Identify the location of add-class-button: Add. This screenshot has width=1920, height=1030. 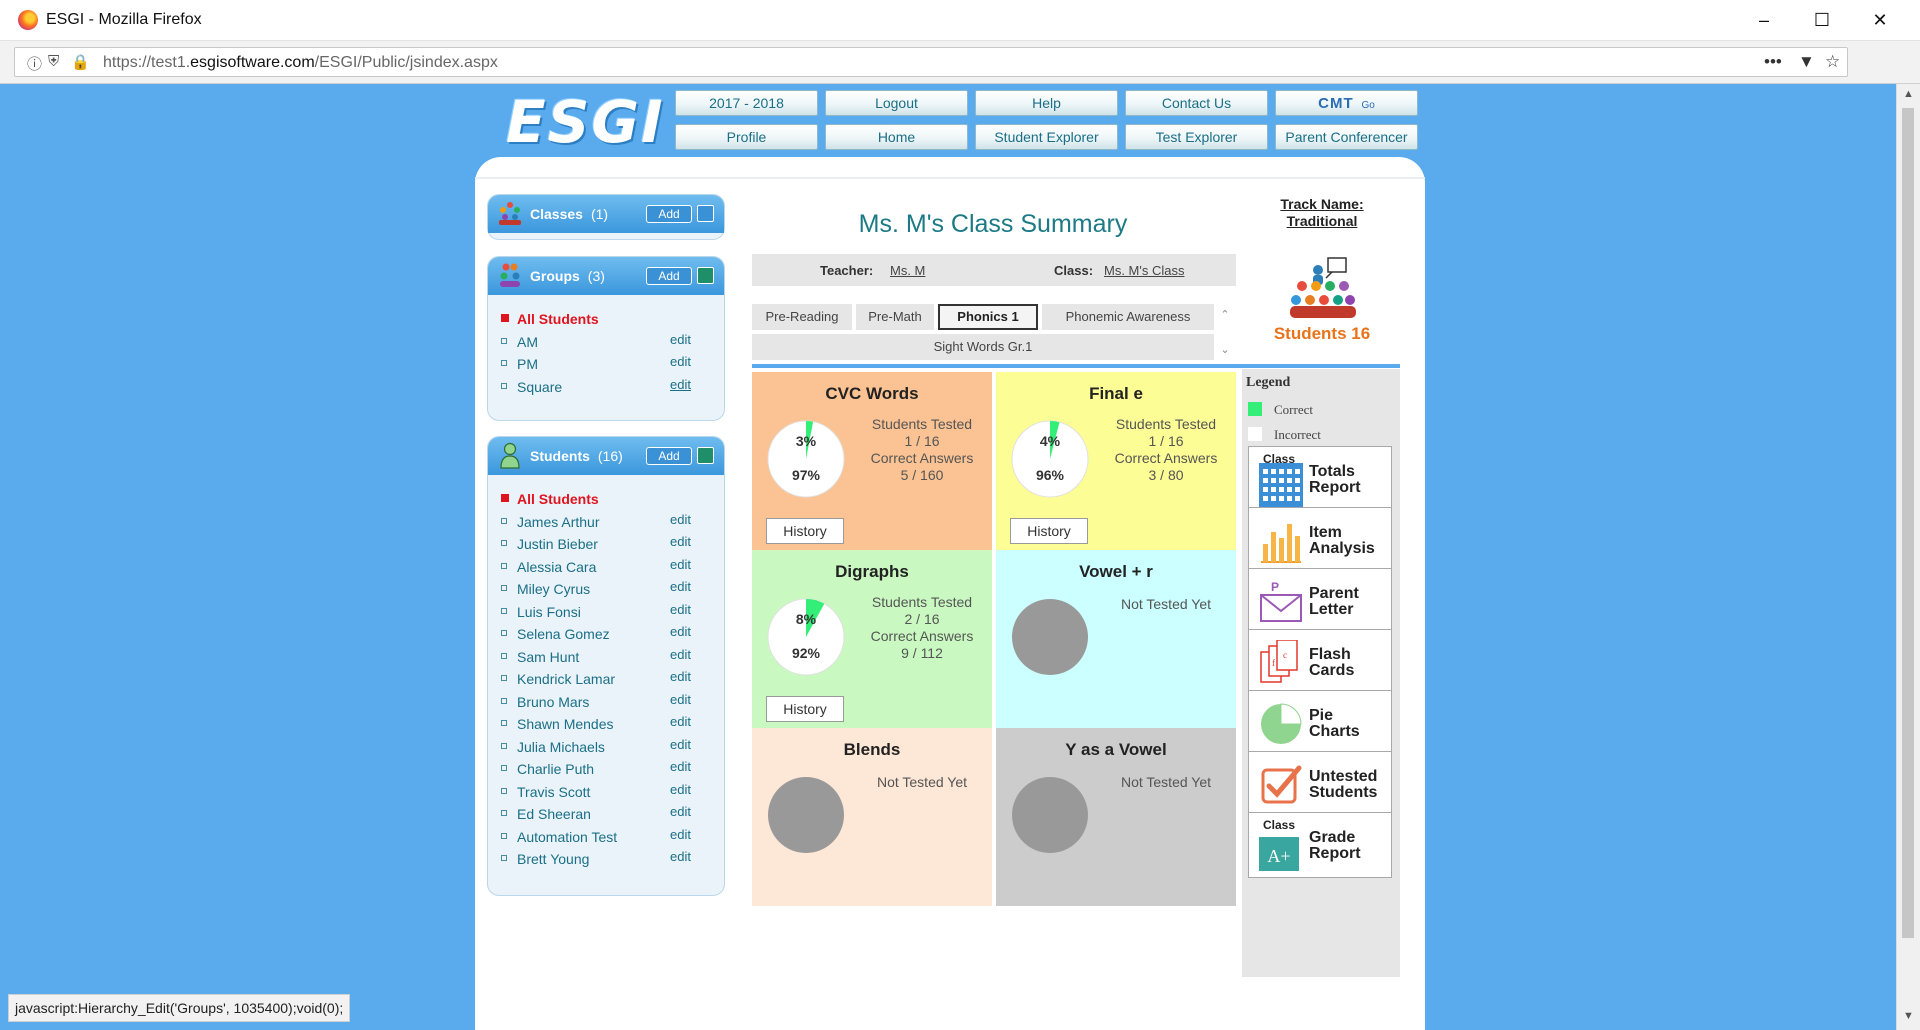
(669, 214).